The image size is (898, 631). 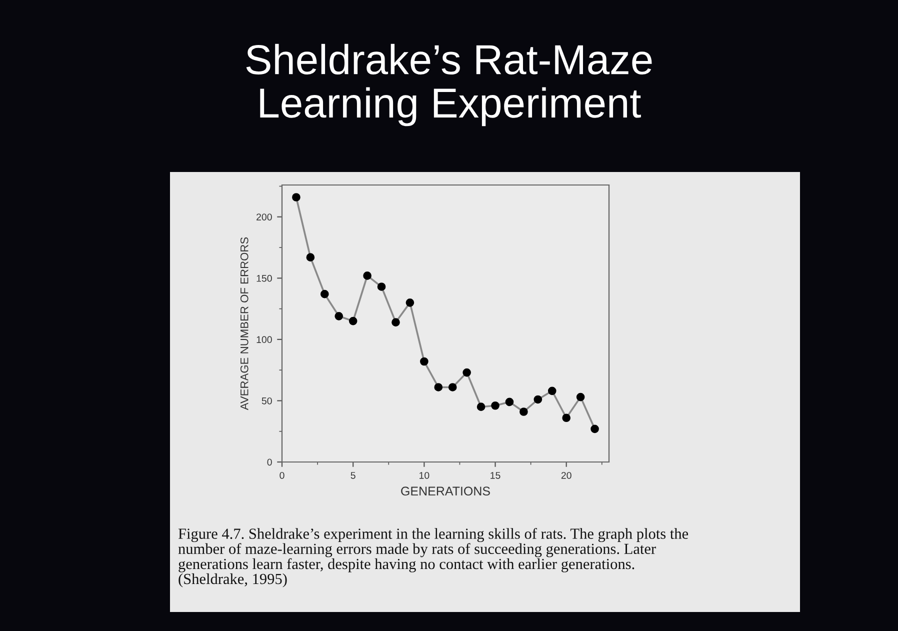 What do you see at coordinates (264, 278) in the screenshot?
I see `y-tick-label: 150` at bounding box center [264, 278].